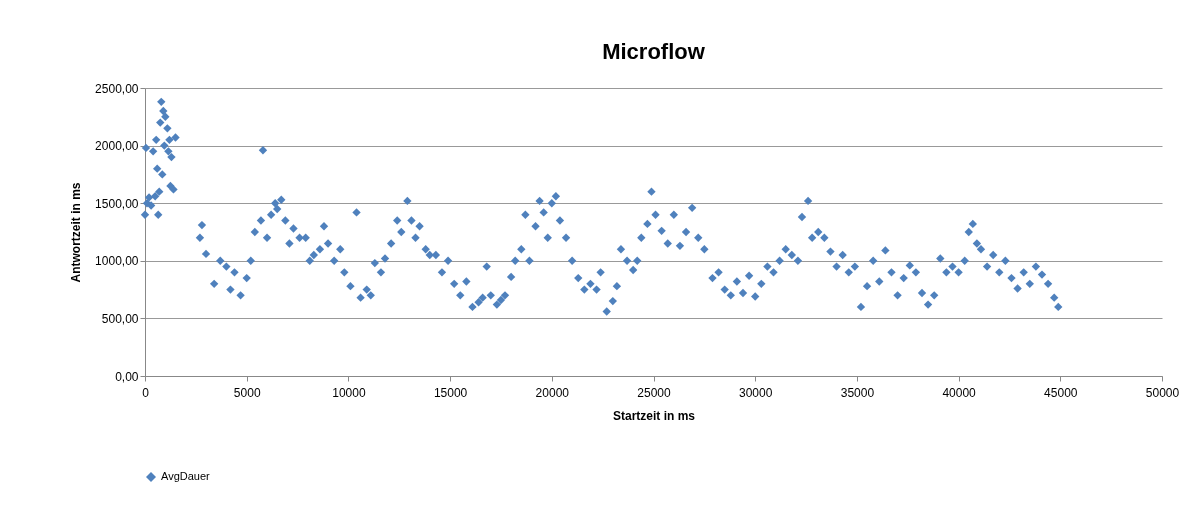  Describe the element at coordinates (247, 392) in the screenshot. I see `x-tick-label: 5000` at that location.